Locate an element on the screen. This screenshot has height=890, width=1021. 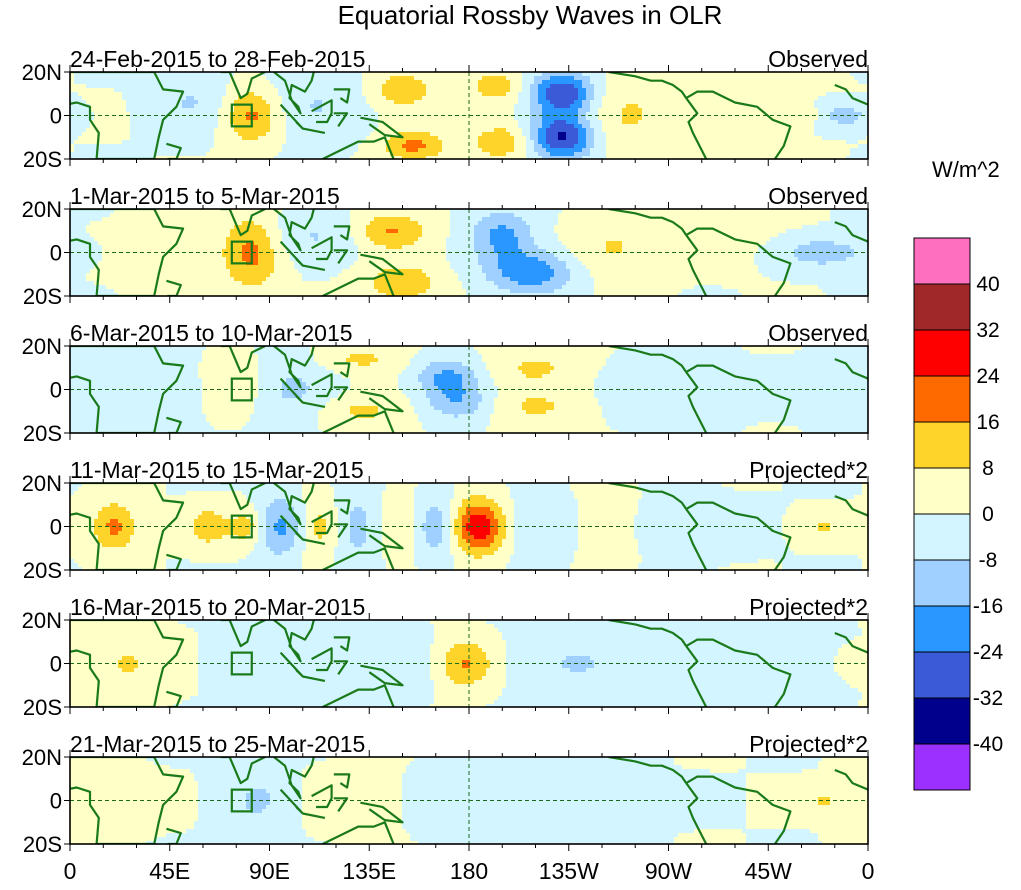
colorbar: 40 32 24 16 8 0 -8 -16 -24 -32 -40 is located at coordinates (958, 514).